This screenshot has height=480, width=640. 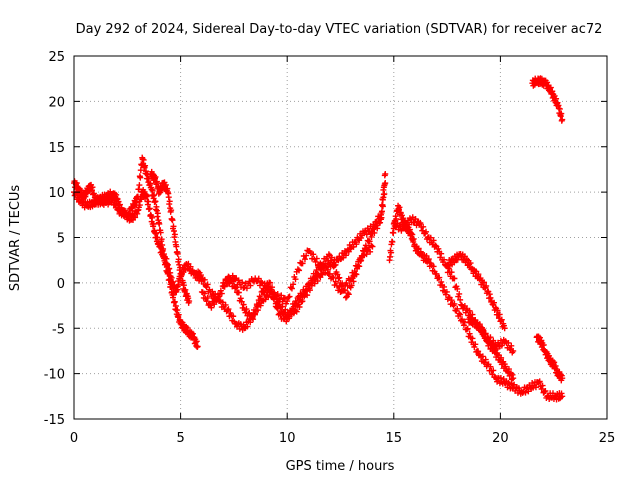 I want to click on y-tick-label: 20, so click(x=56, y=102).